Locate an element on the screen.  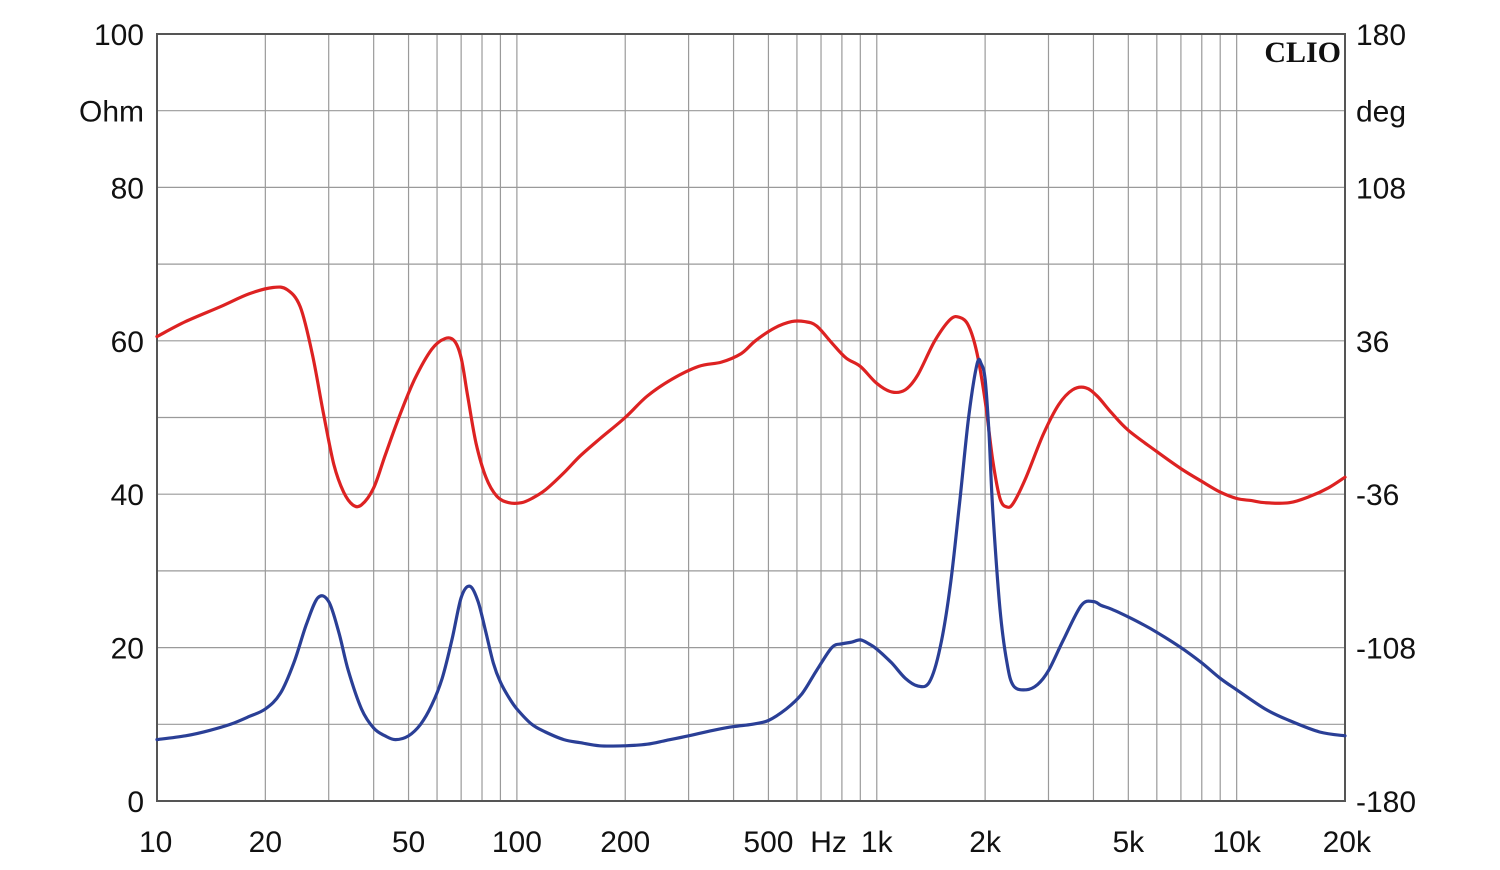
x-tick-label: 100 is located at coordinates (517, 842).